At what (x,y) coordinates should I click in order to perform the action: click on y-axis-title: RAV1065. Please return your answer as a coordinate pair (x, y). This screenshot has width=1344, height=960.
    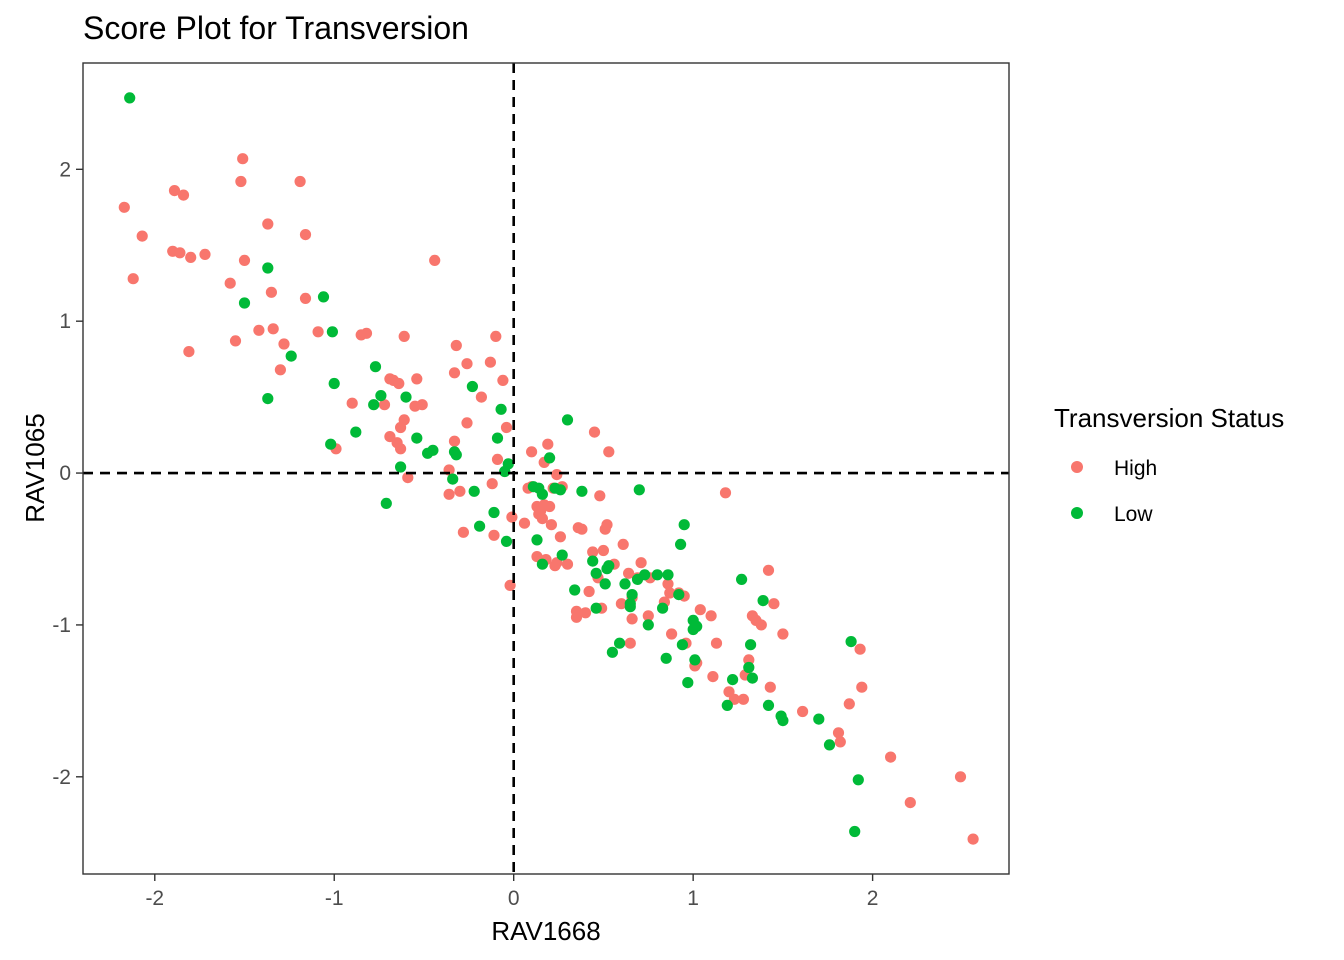
    Looking at the image, I should click on (35, 467).